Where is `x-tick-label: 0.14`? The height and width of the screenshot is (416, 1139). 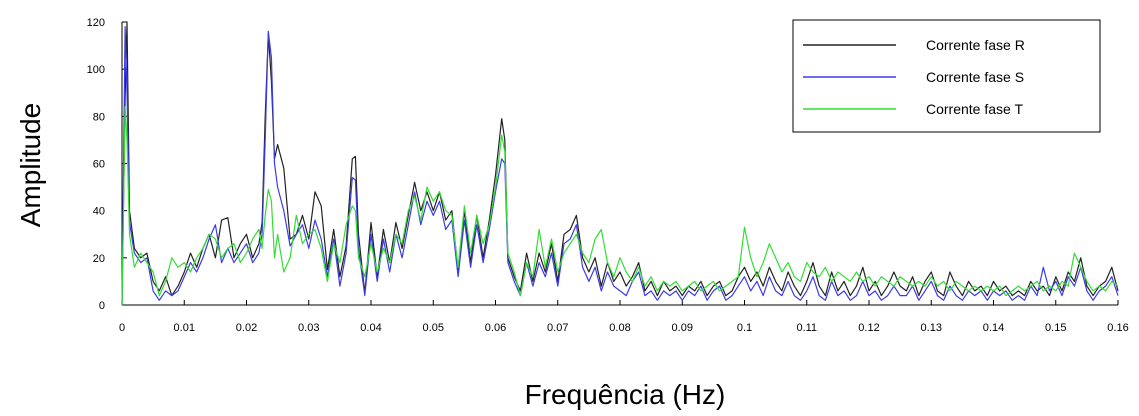 x-tick-label: 0.14 is located at coordinates (993, 328).